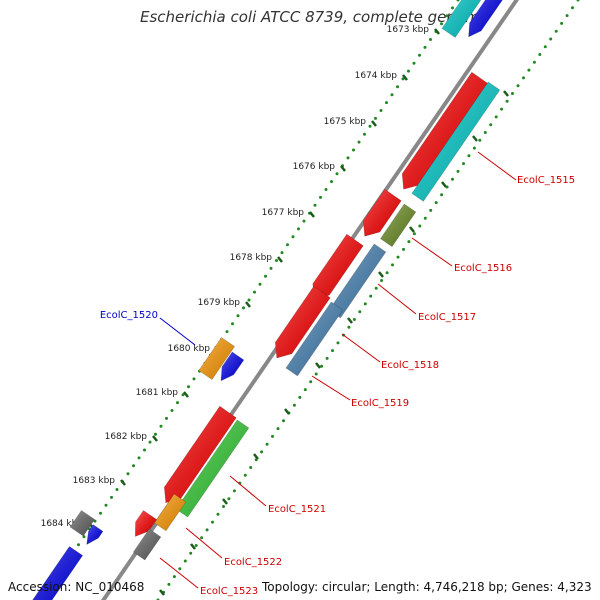 This screenshot has width=600, height=600. Describe the element at coordinates (410, 365) in the screenshot. I see `gene-label: EcolC_1518` at that location.